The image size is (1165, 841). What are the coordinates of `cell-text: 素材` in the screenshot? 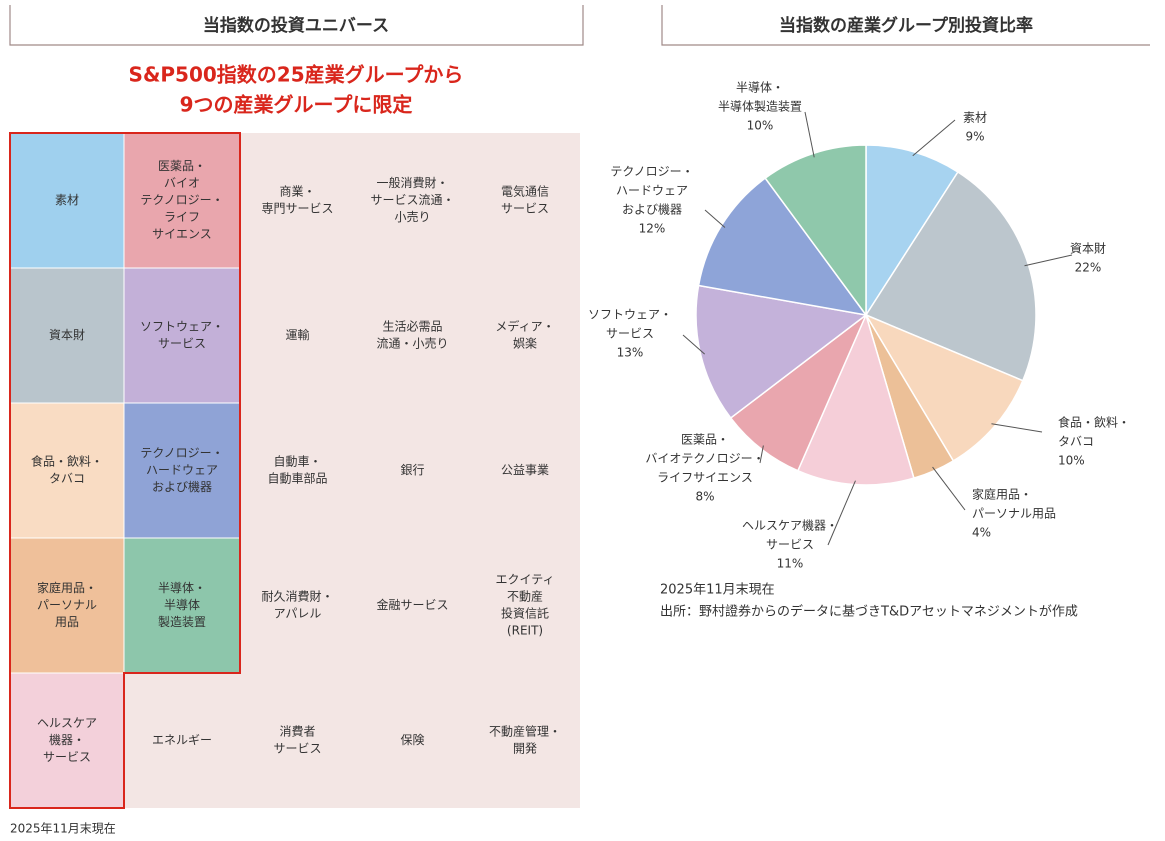 It's located at (67, 200).